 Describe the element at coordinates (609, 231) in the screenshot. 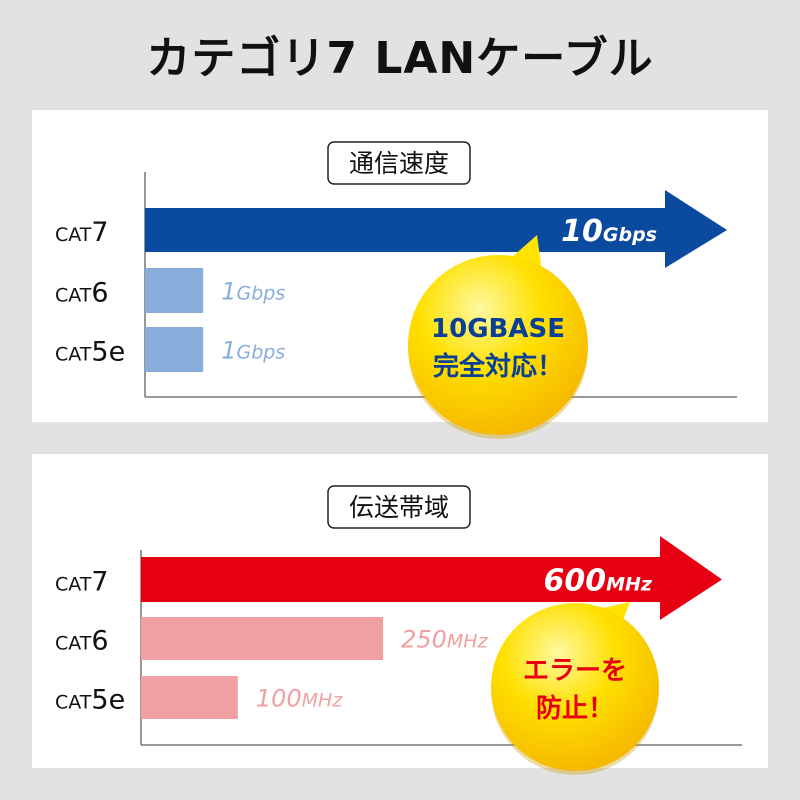

I see `value-label: 10Gbps` at that location.